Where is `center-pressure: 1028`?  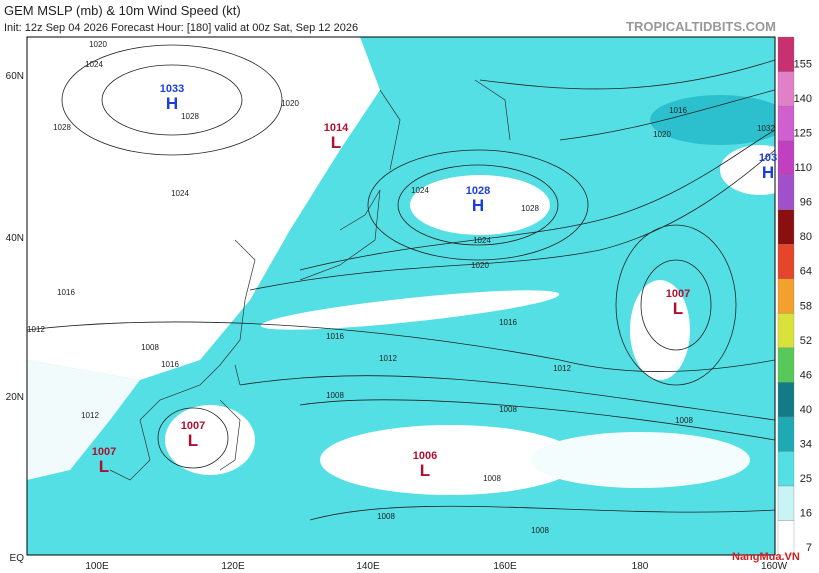 center-pressure: 1028 is located at coordinates (478, 191).